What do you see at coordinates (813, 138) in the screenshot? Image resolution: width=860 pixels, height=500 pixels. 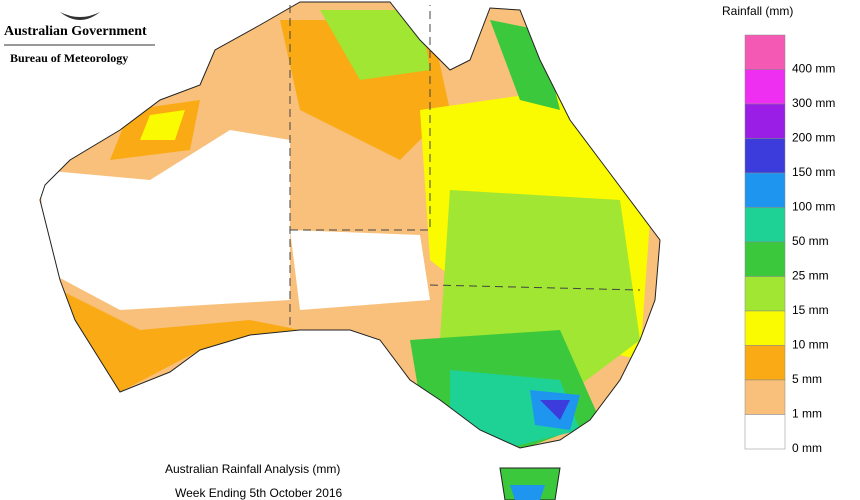 I see `legend-label: 200 mm` at bounding box center [813, 138].